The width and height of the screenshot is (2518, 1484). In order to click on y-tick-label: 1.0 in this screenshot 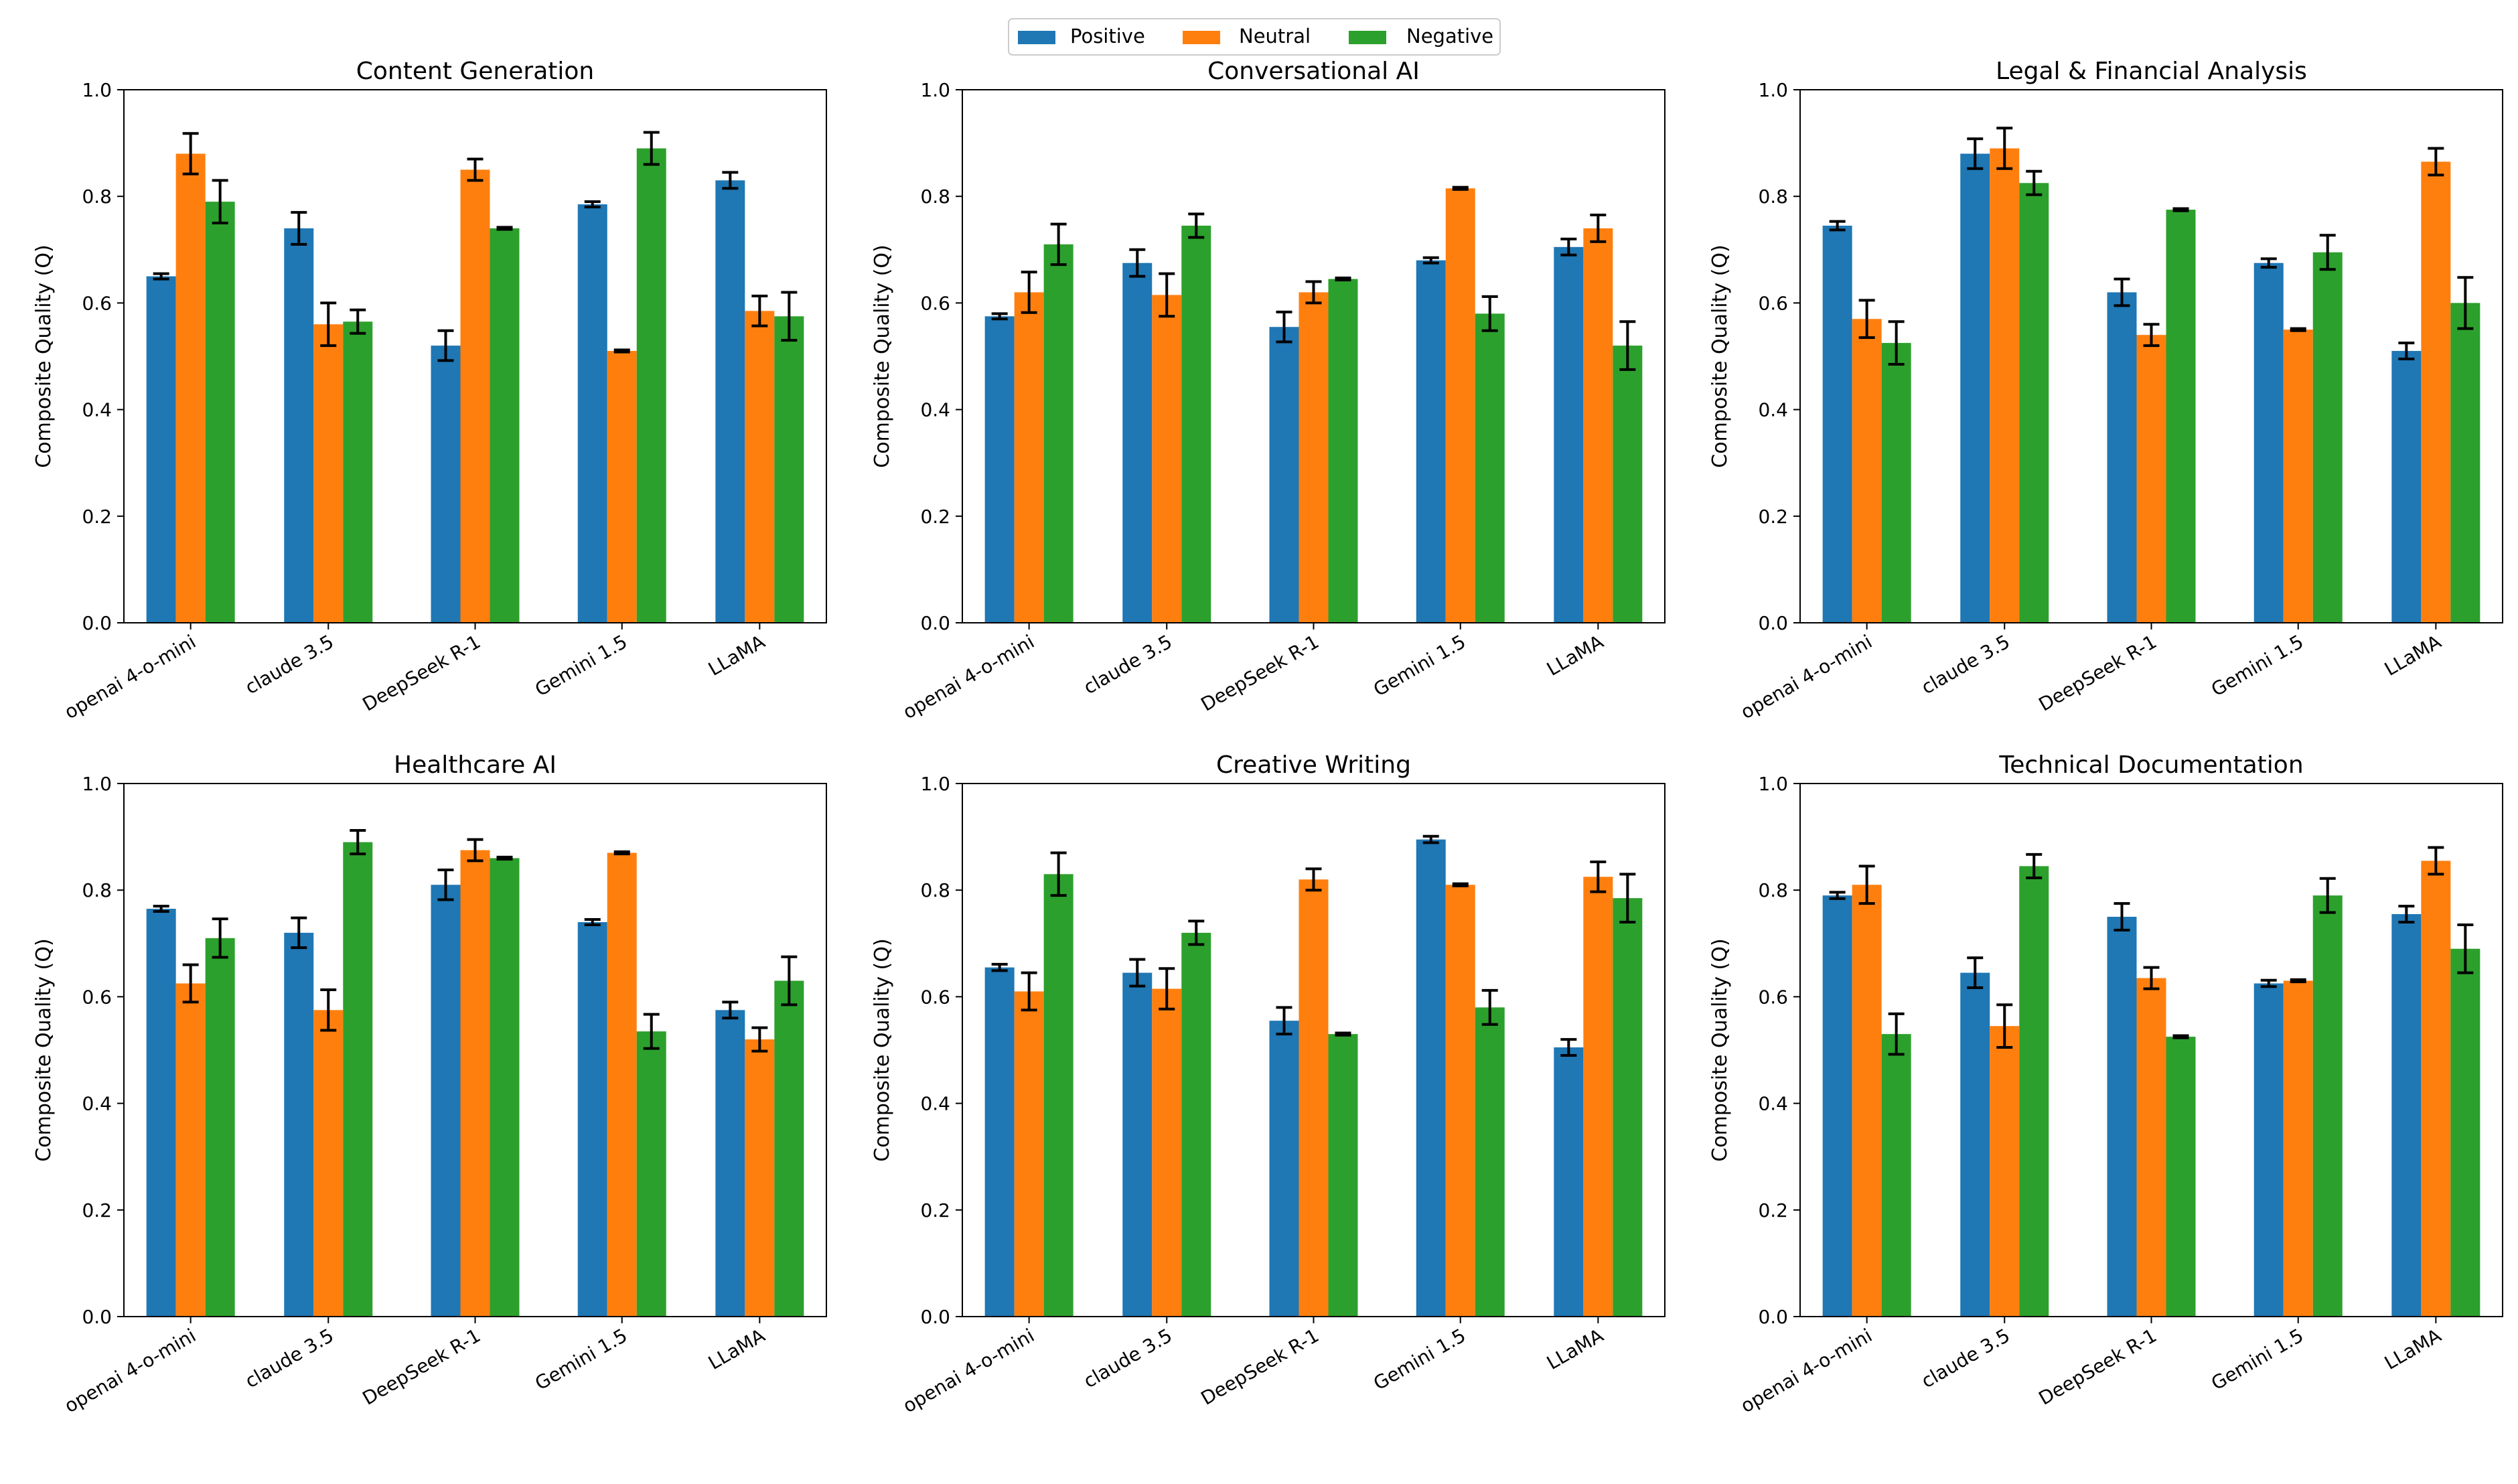, I will do `click(935, 90)`.